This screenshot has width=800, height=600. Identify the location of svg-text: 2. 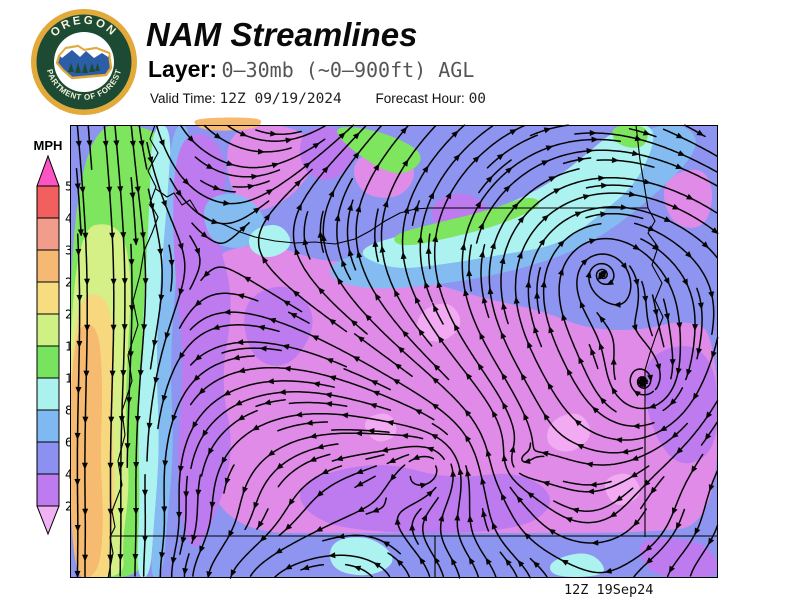
(69, 506).